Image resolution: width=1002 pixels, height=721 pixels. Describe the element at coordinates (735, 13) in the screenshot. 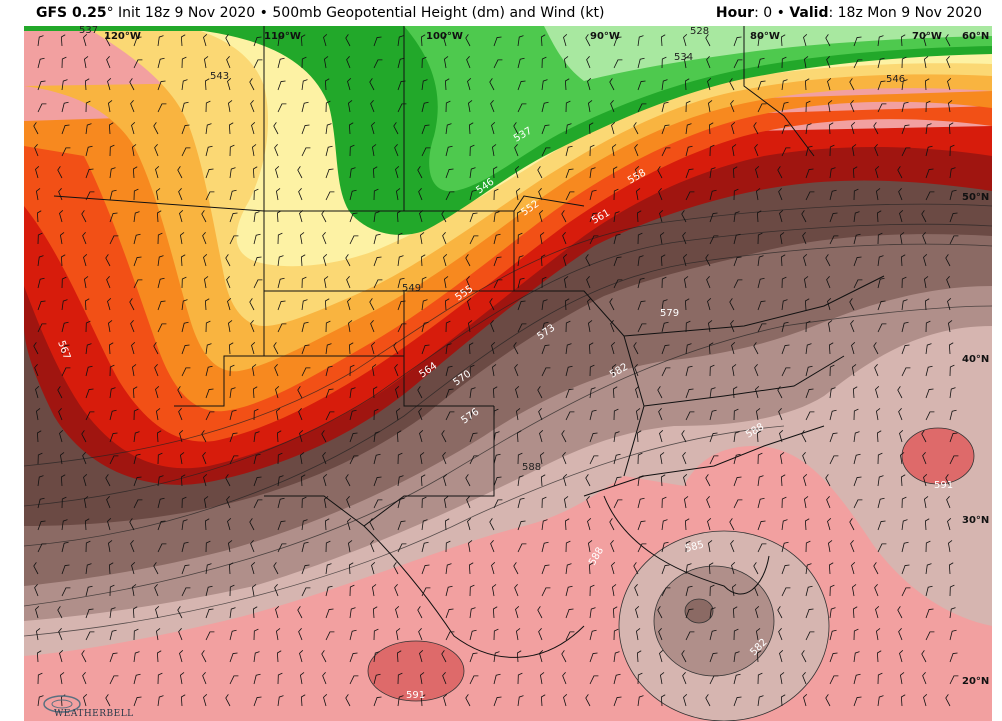

I see `hour-label: Hour` at that location.